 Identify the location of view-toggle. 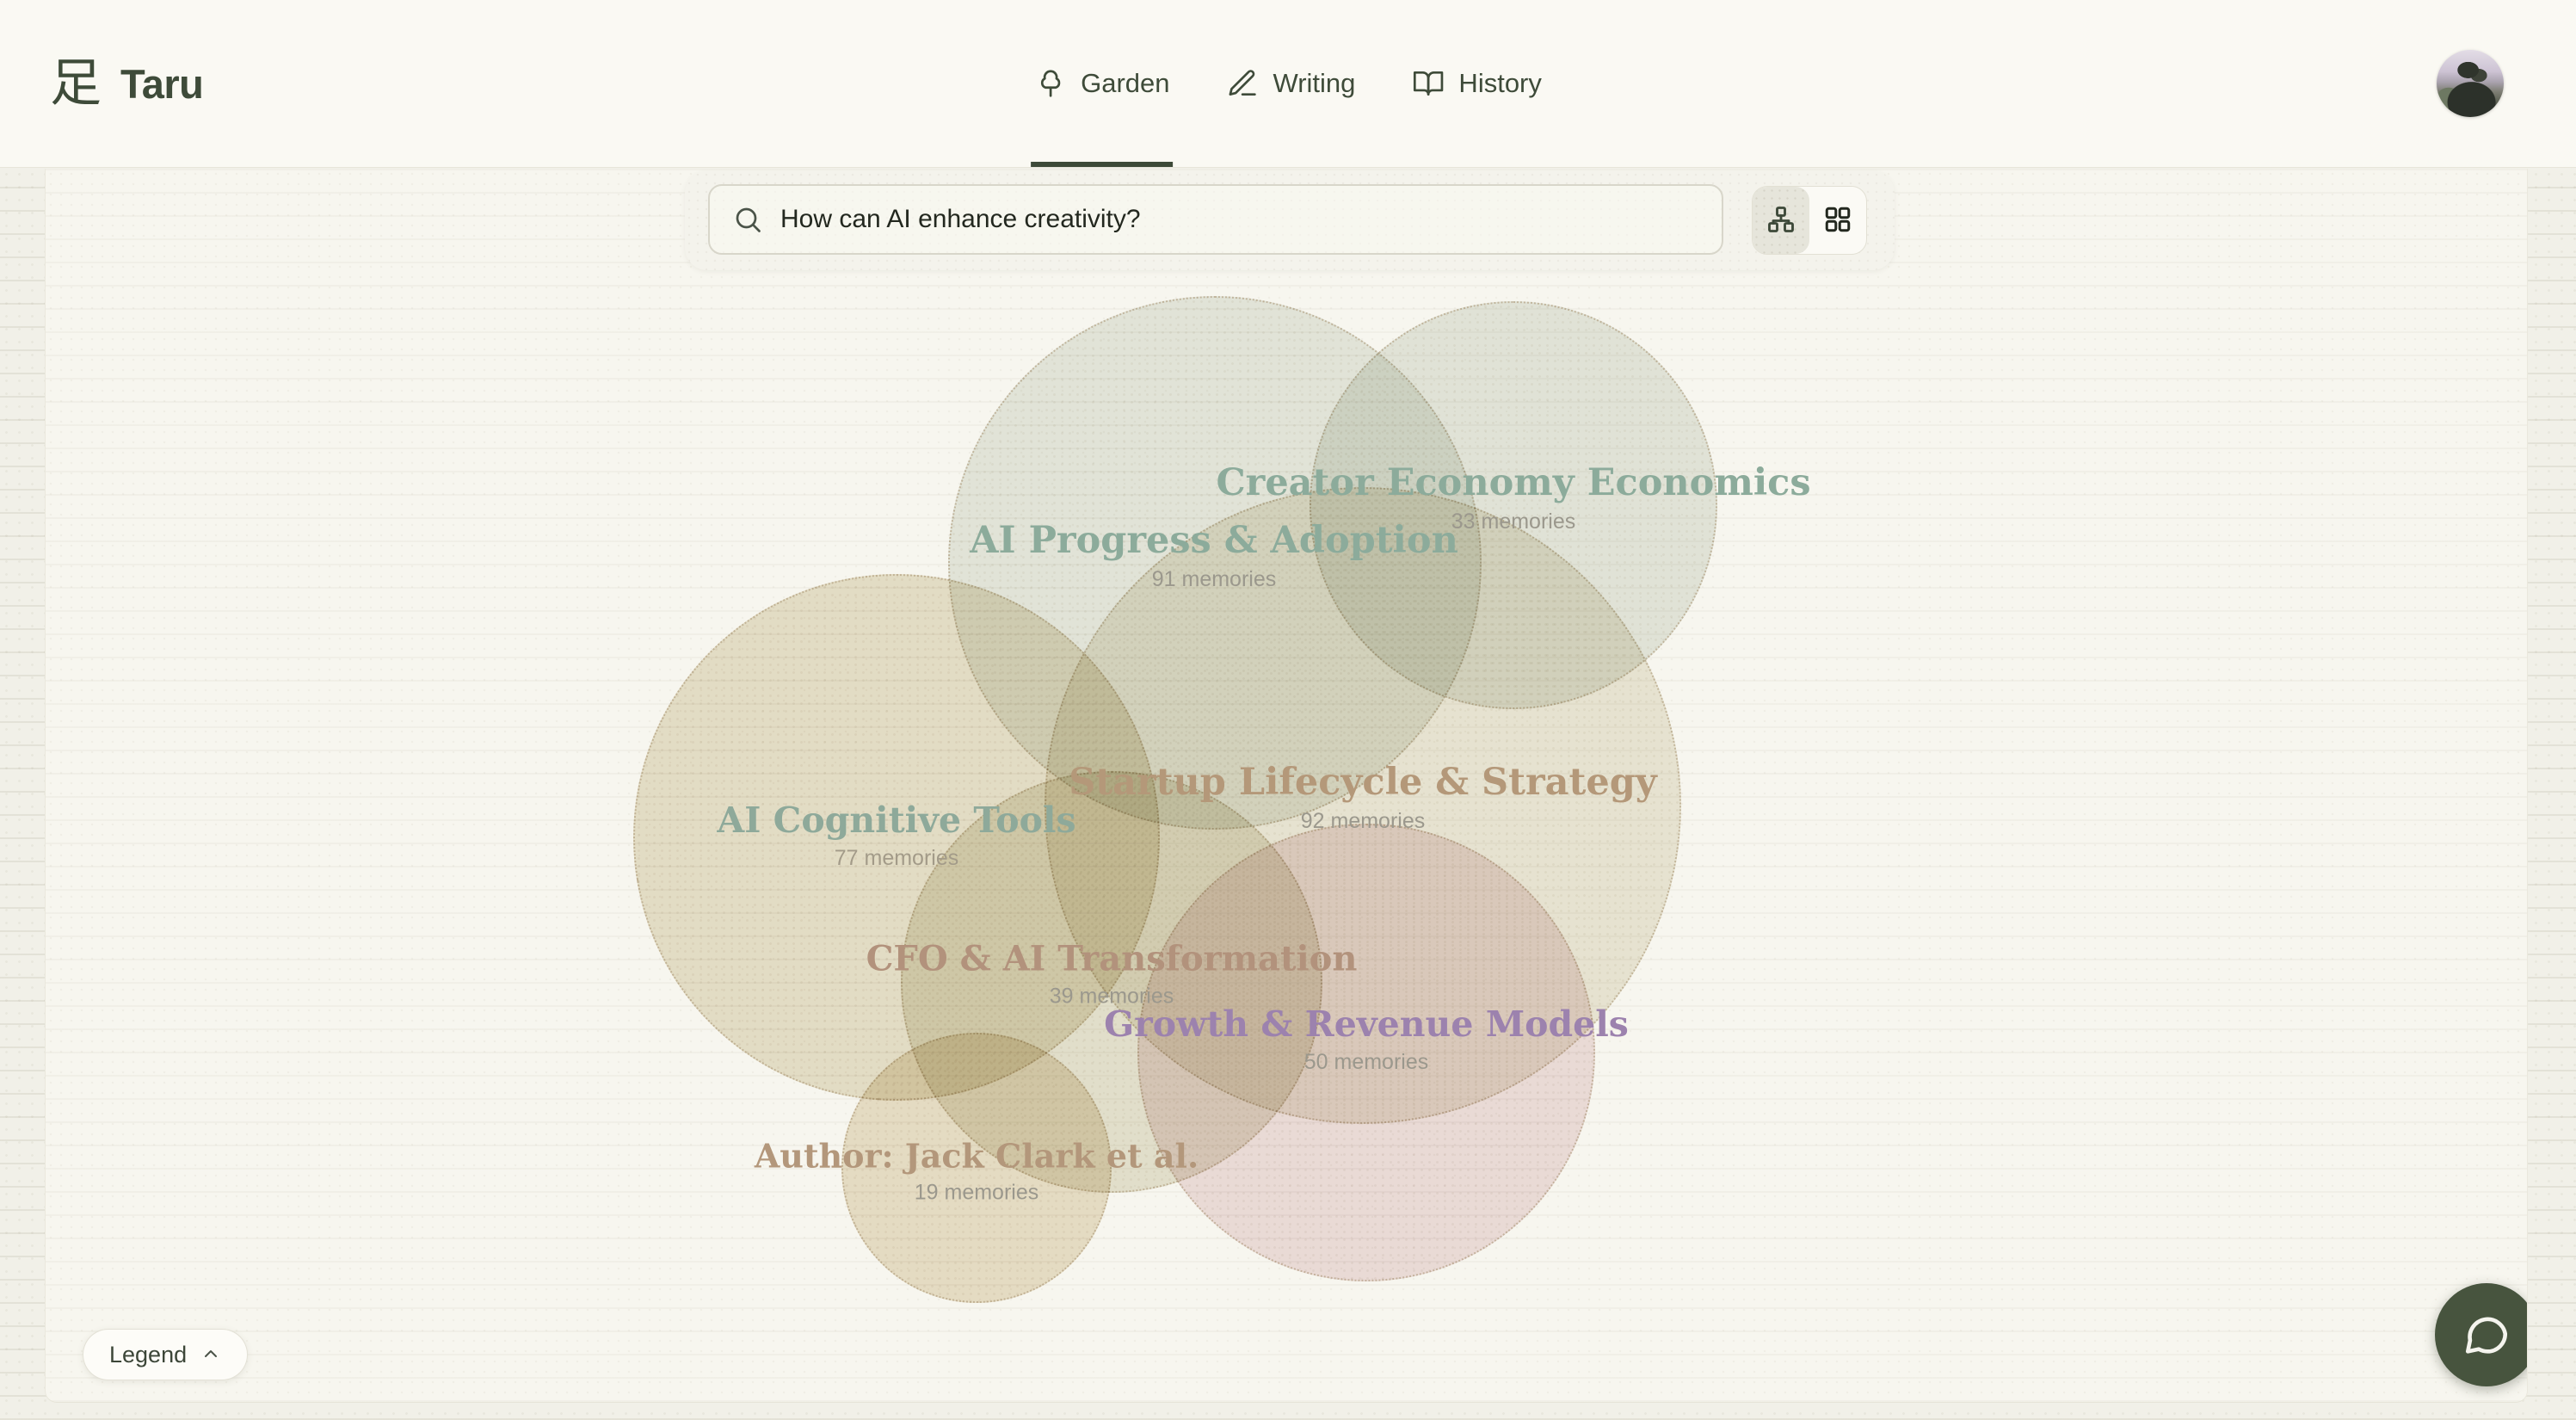
(1810, 220).